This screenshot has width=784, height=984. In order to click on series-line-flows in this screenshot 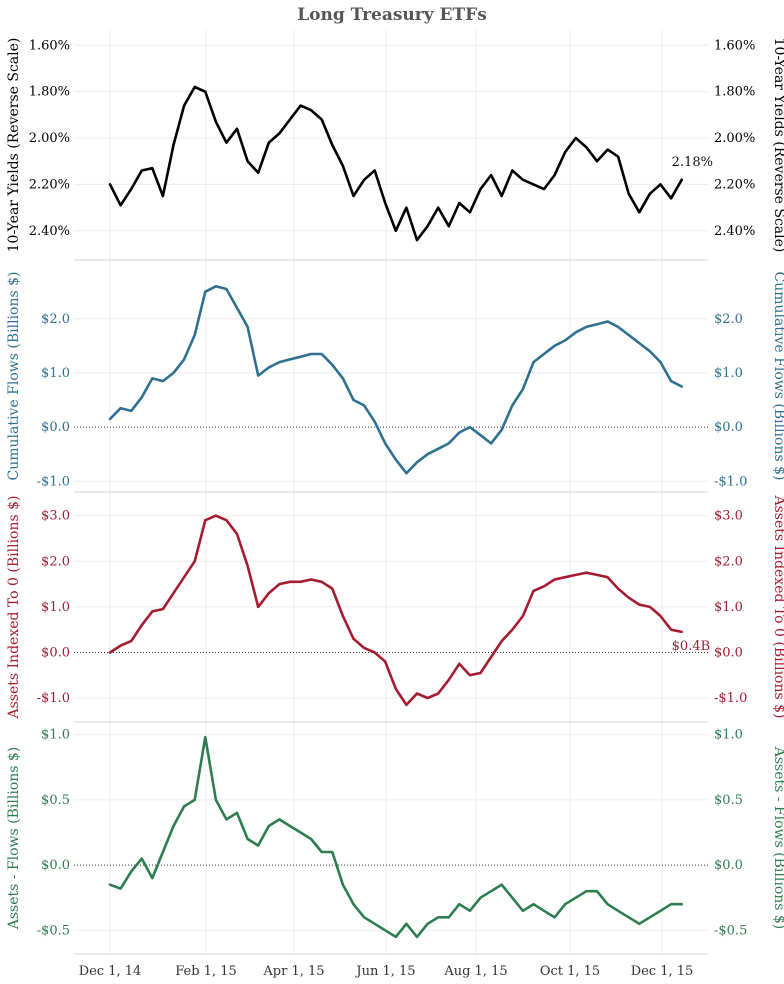, I will do `click(395, 380)`.